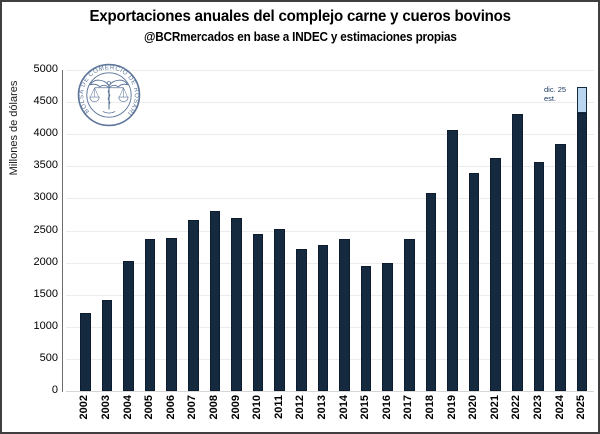 This screenshot has width=600, height=434. Describe the element at coordinates (409, 314) in the screenshot. I see `bar-2017` at that location.